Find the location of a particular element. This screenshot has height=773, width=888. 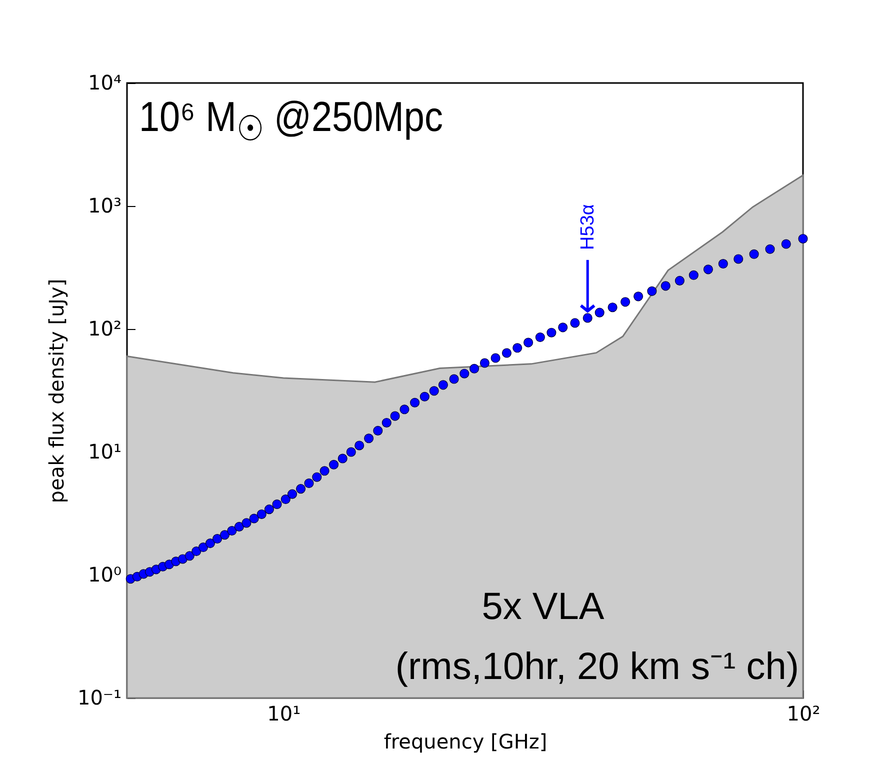

y-tick-label: 10⁰ is located at coordinates (105, 574).